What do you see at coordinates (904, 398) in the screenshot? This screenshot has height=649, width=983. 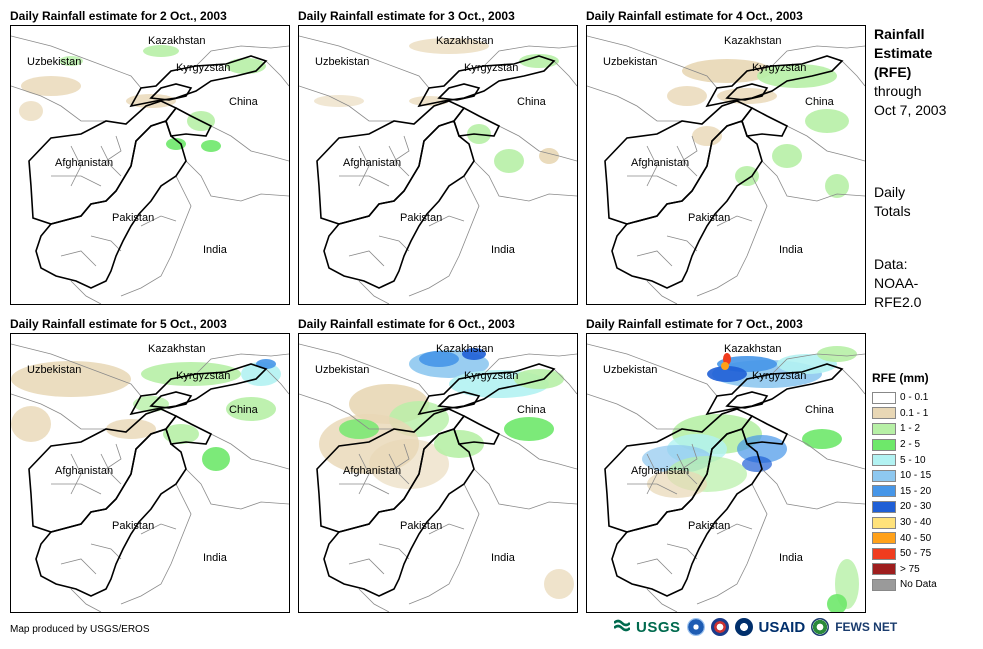 I see `legend-item: 0 - 0.1` at bounding box center [904, 398].